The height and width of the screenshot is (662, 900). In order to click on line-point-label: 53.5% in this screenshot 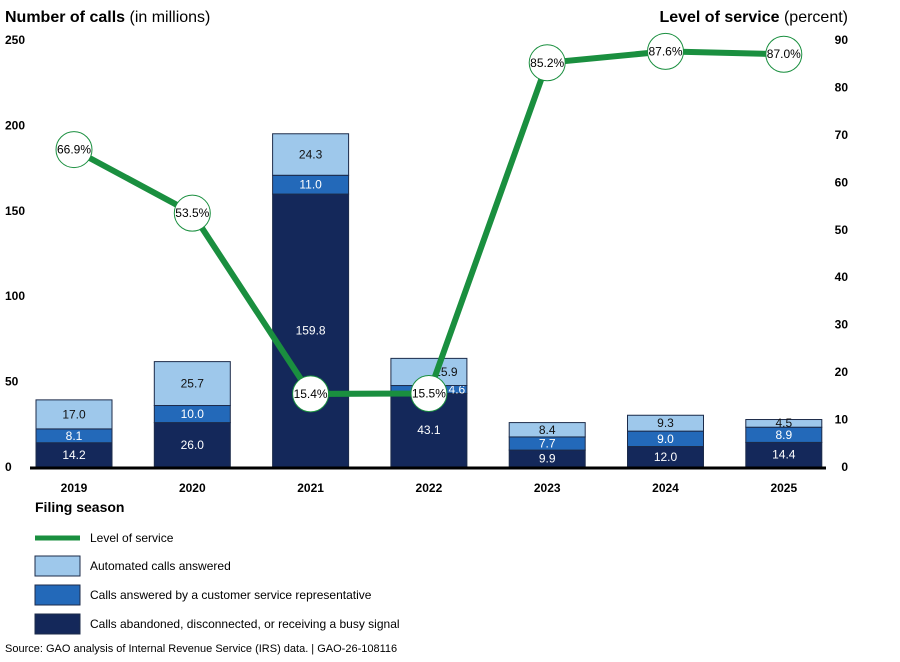, I will do `click(192, 213)`.